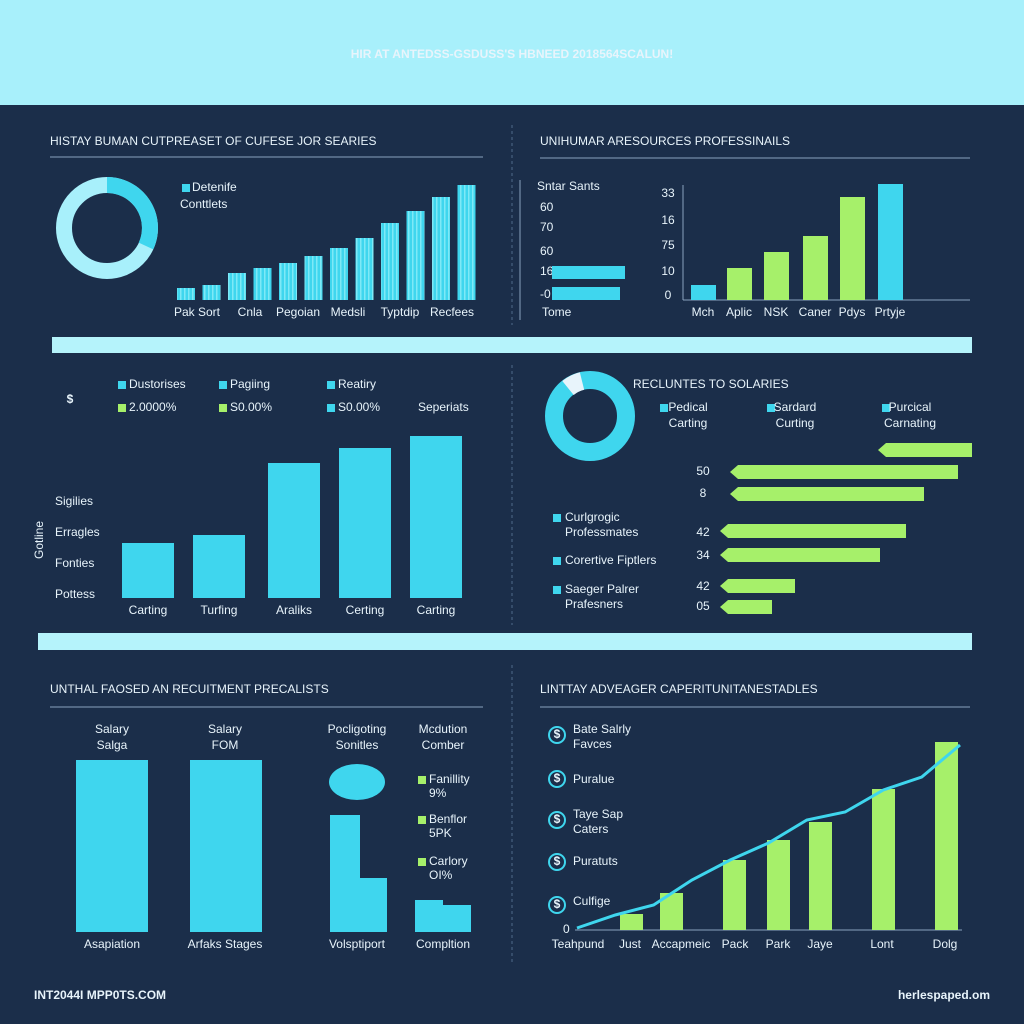  What do you see at coordinates (681, 944) in the screenshot?
I see `category-label: Accapmeic` at bounding box center [681, 944].